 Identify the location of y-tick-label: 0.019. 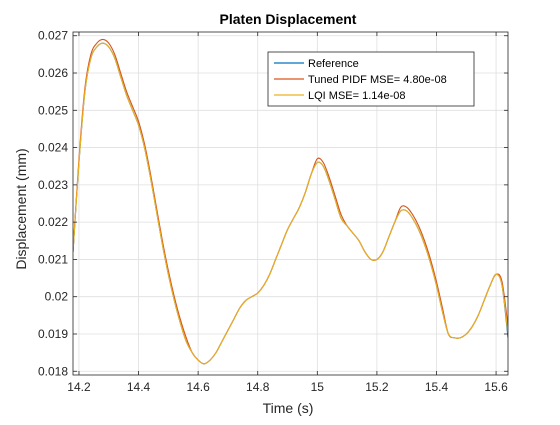
(53, 334).